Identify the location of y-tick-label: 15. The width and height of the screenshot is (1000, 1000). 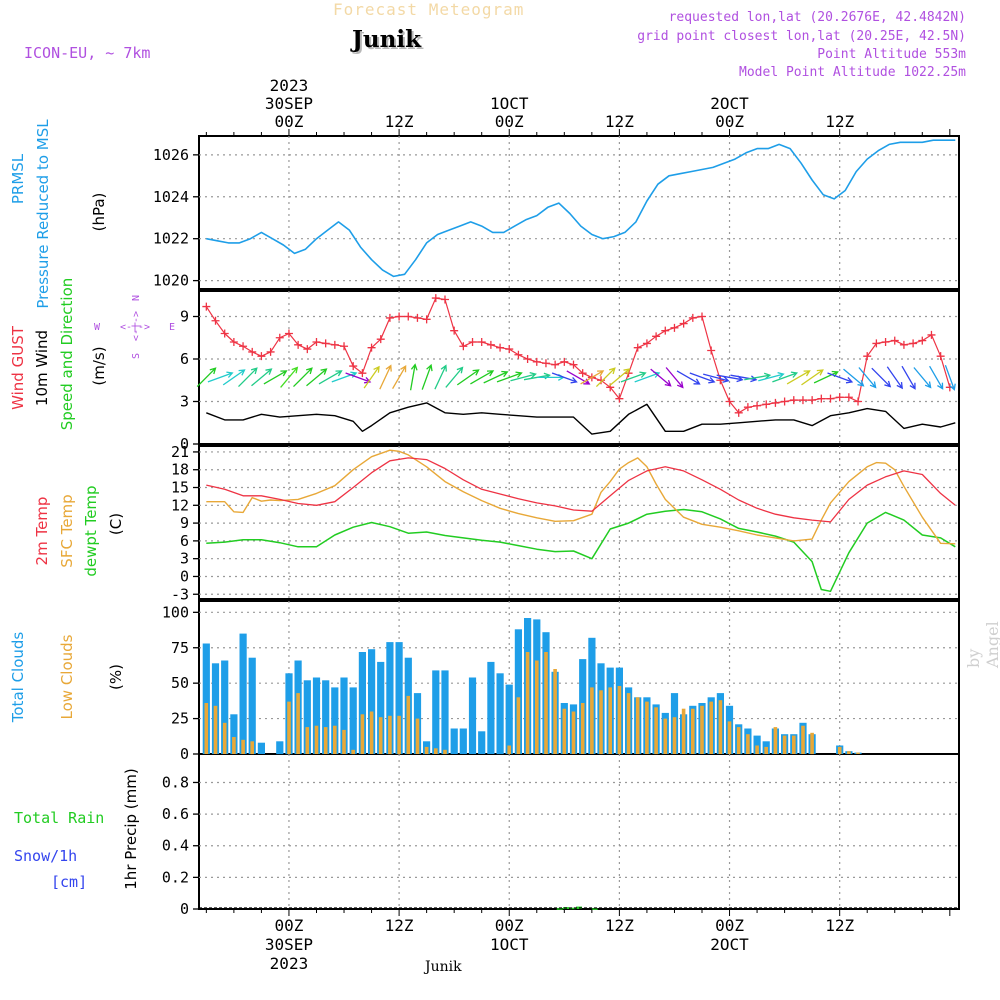
(180, 488).